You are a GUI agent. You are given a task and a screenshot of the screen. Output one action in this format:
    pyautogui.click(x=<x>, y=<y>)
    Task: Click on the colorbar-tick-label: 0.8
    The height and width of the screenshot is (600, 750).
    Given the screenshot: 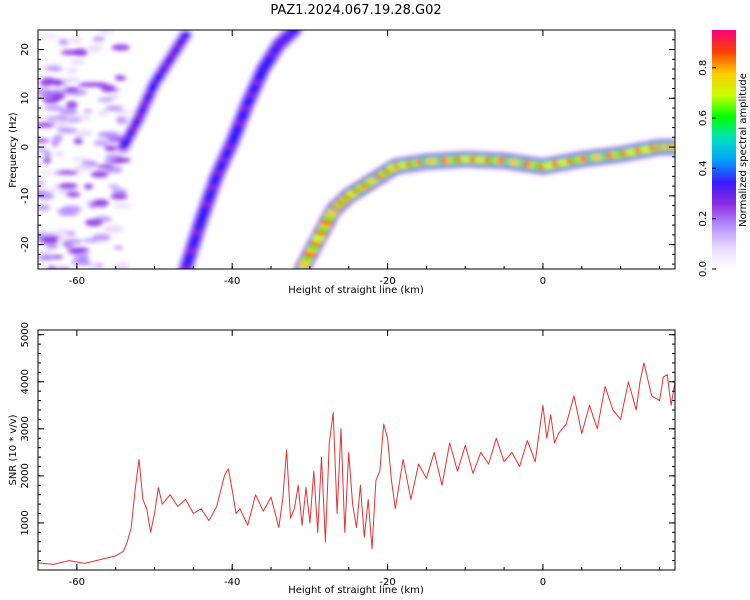 What is the action you would take?
    pyautogui.click(x=703, y=68)
    